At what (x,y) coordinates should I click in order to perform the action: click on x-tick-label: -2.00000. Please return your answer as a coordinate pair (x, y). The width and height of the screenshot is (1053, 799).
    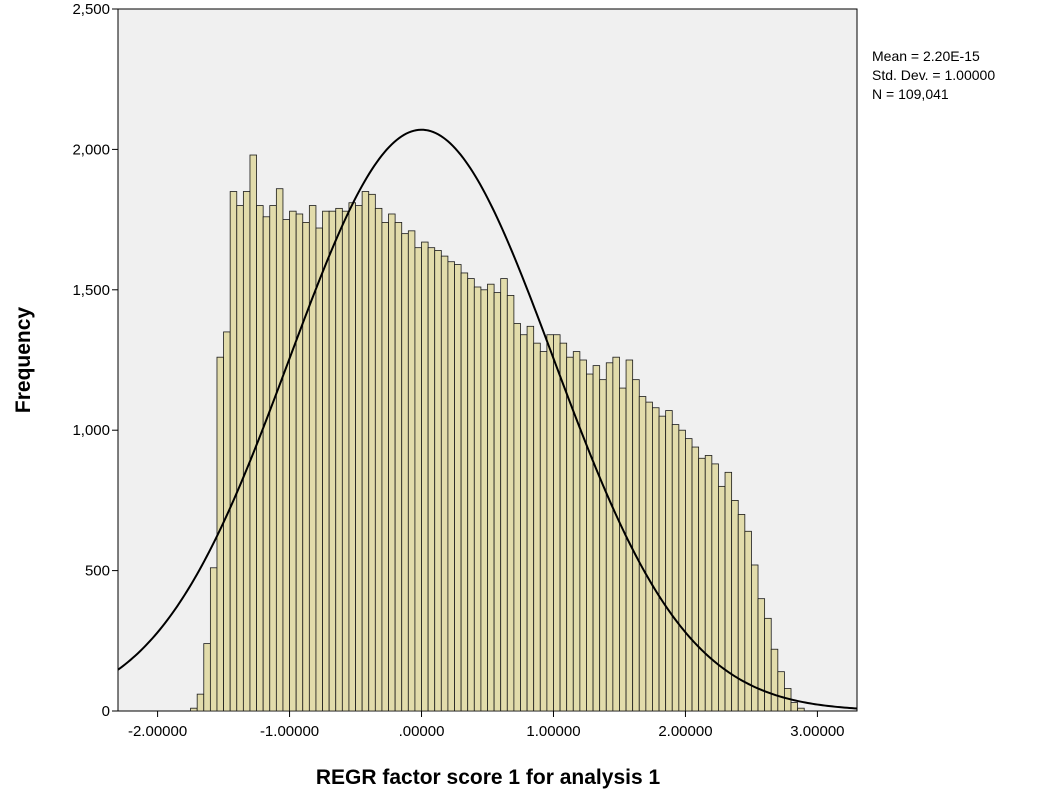
    Looking at the image, I should click on (157, 731).